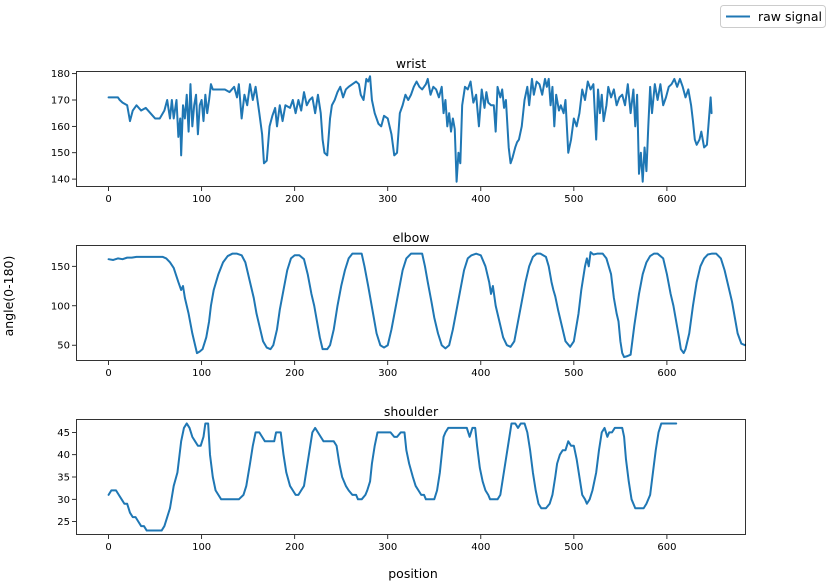  Describe the element at coordinates (573, 373) in the screenshot. I see `elbow-x-tick-label: 500` at that location.